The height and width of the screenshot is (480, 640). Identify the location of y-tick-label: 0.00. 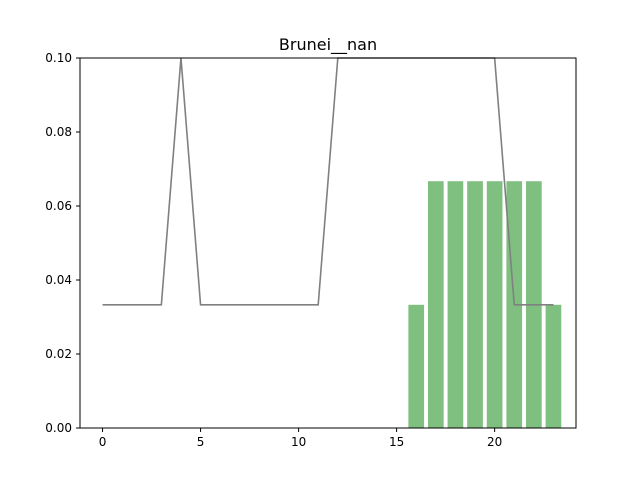
(58, 428).